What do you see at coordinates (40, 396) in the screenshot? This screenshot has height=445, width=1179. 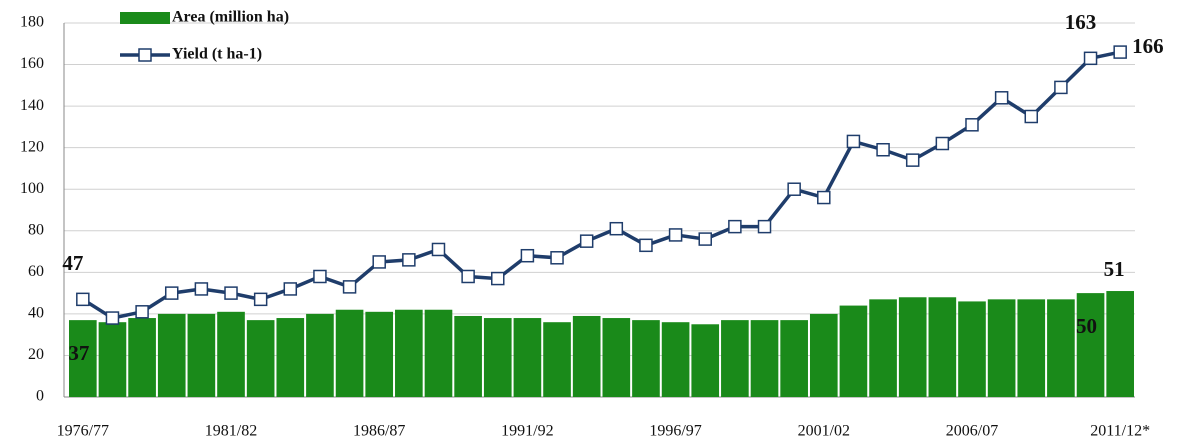 I see `y-tick-label: 0` at bounding box center [40, 396].